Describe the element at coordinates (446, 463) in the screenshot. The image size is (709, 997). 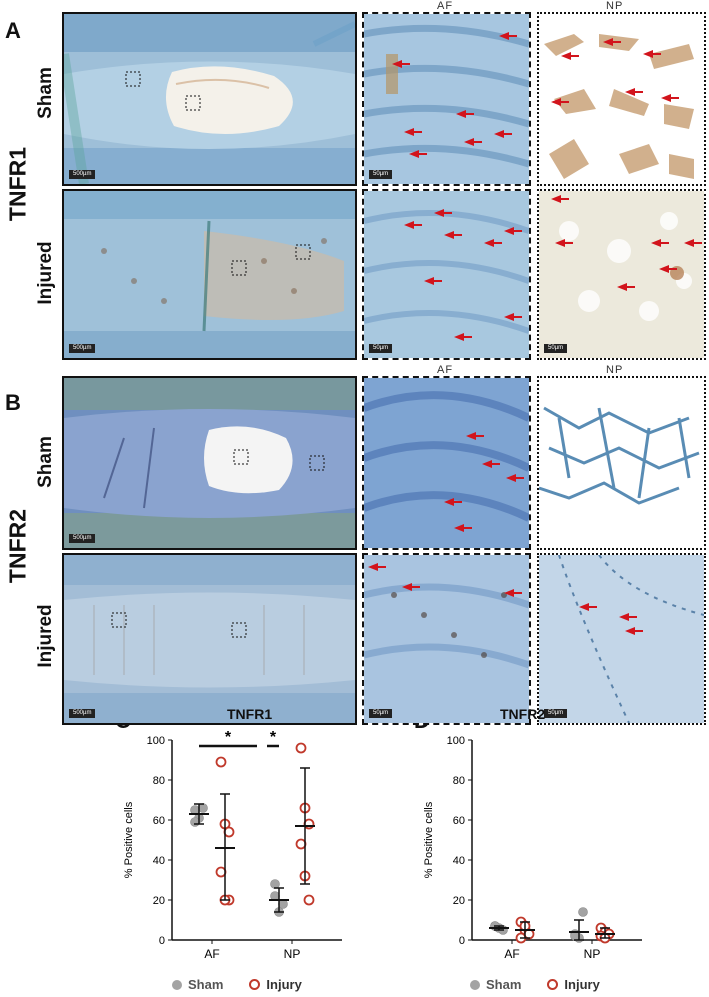
I see `micrograph-tnfr2-sham-af` at that location.